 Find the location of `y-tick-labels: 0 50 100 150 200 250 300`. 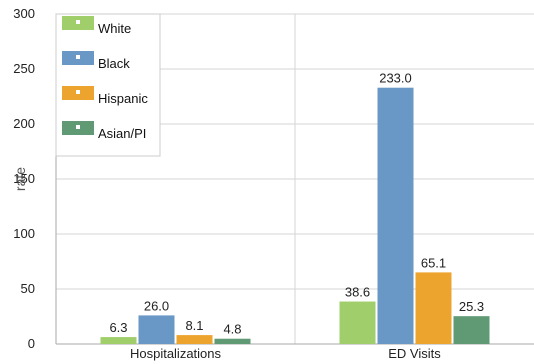

y-tick-labels: 0 50 100 150 200 250 300 is located at coordinates (24, 178).